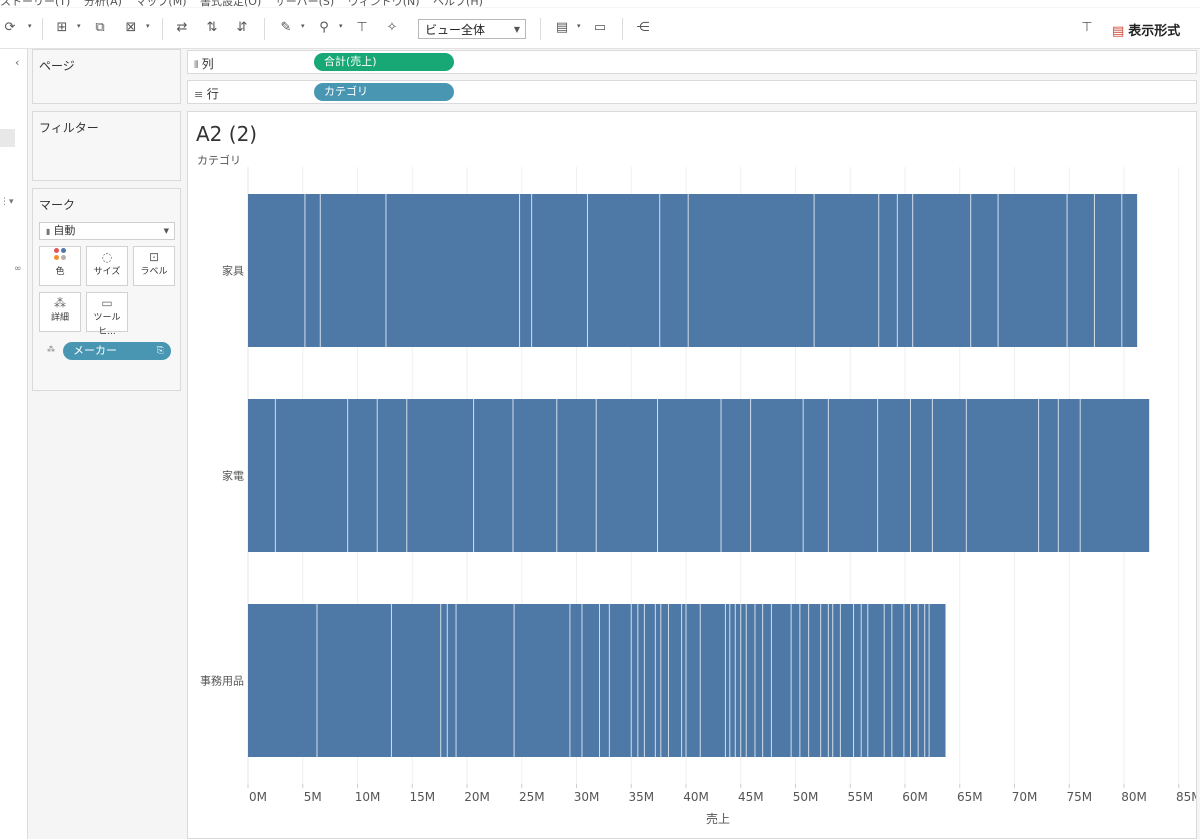 Image resolution: width=1200 pixels, height=839 pixels. I want to click on x-tick-label: 65M, so click(970, 797).